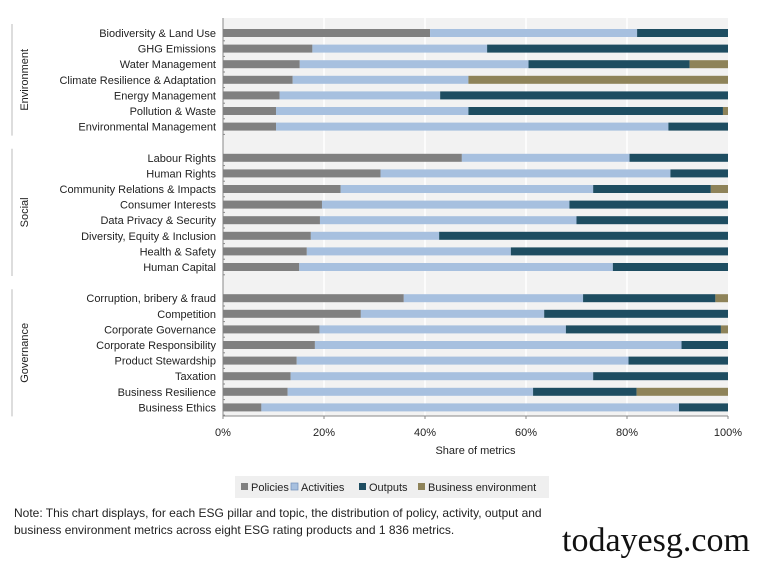 This screenshot has height=562, width=768. Describe the element at coordinates (165, 96) in the screenshot. I see `category-label: Energy Management` at that location.